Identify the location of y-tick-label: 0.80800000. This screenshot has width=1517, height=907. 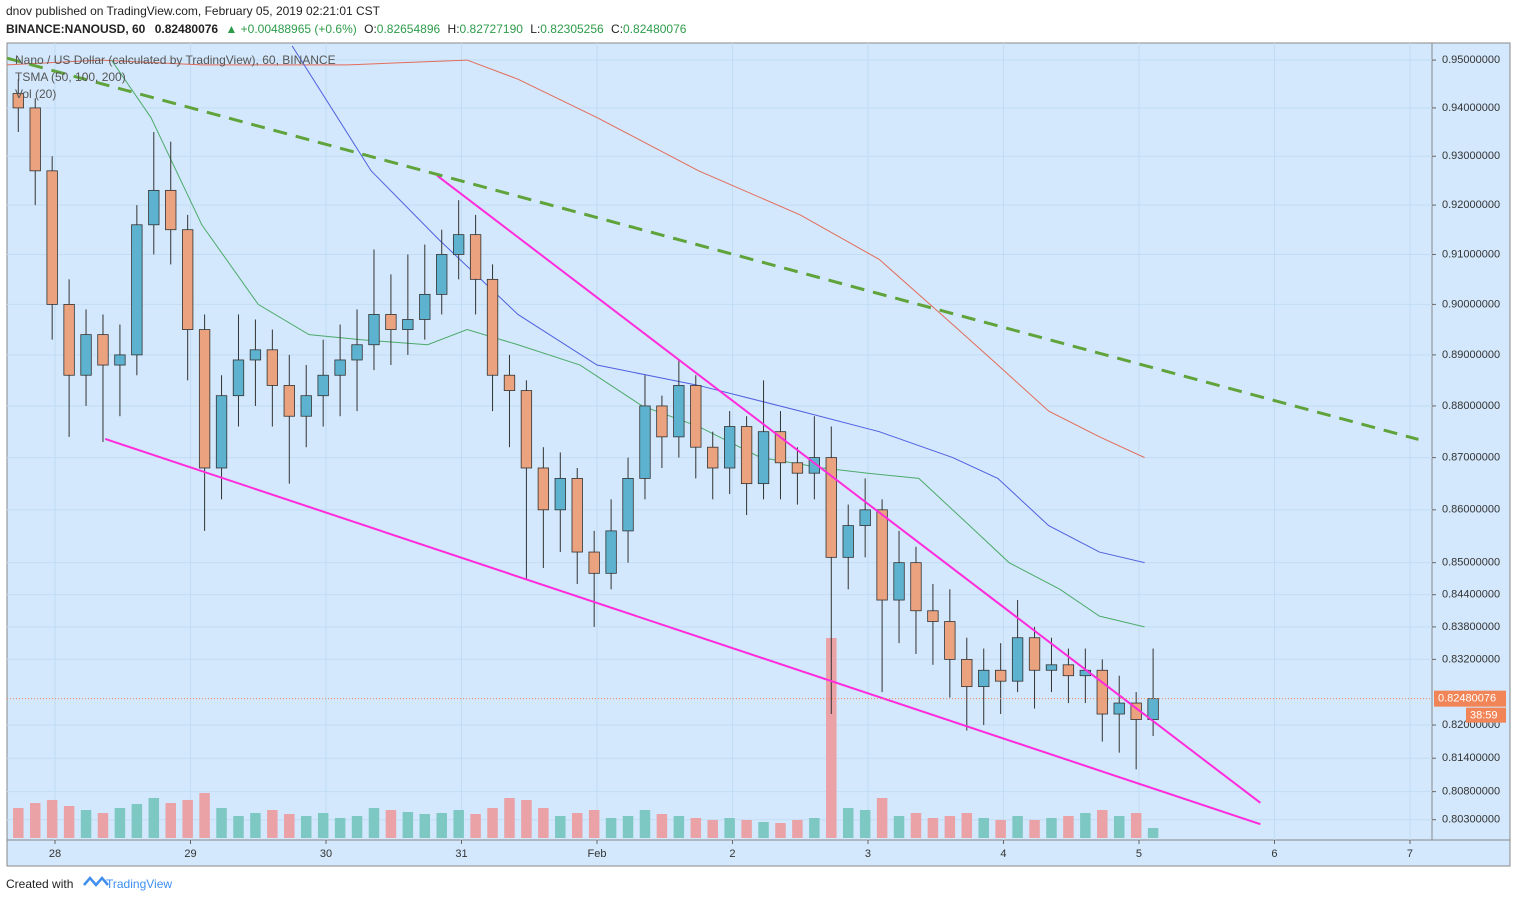
(1471, 792).